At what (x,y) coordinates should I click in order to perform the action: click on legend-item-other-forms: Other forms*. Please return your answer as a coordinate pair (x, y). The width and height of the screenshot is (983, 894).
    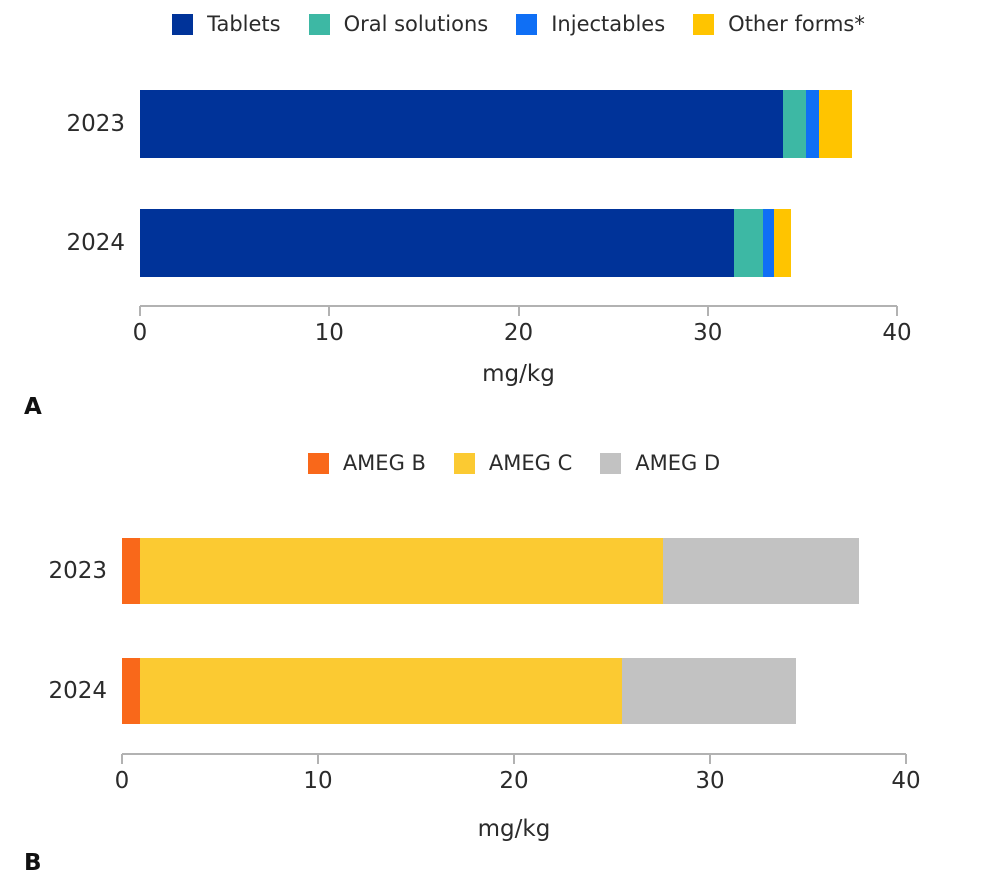
    Looking at the image, I should click on (779, 24).